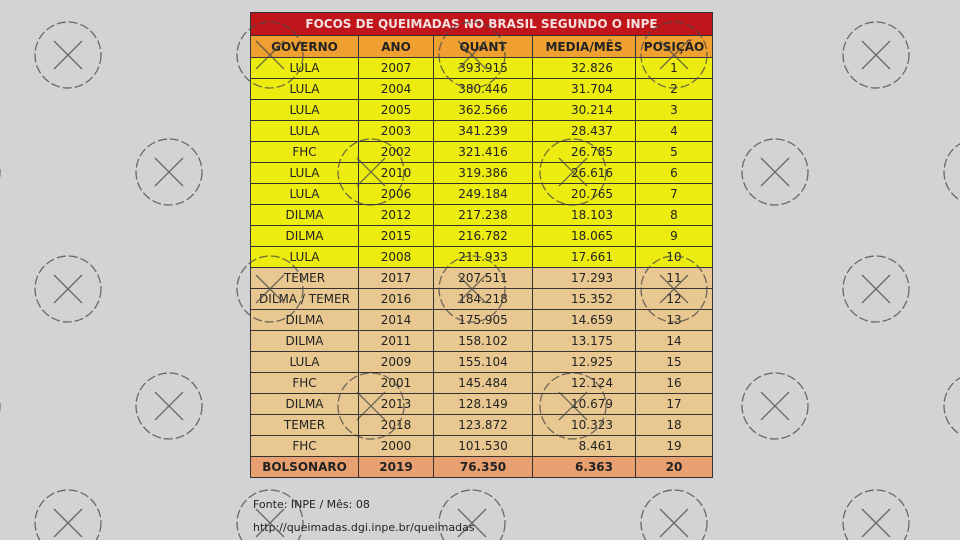 This screenshot has height=540, width=960. What do you see at coordinates (584, 152) in the screenshot?
I see `table-cell: 26.785` at bounding box center [584, 152].